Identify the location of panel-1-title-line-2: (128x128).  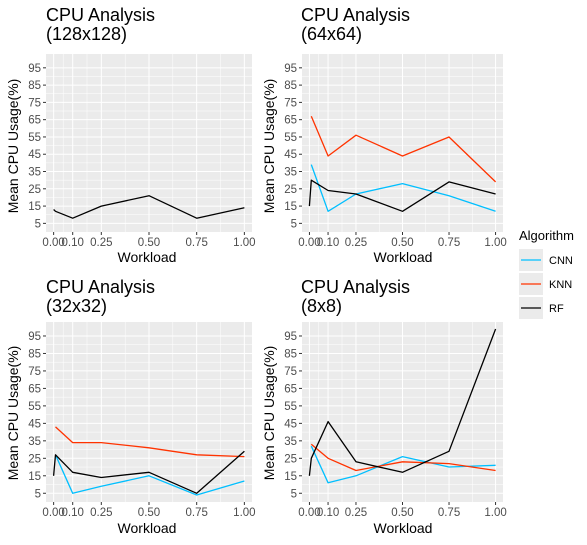
(86, 34).